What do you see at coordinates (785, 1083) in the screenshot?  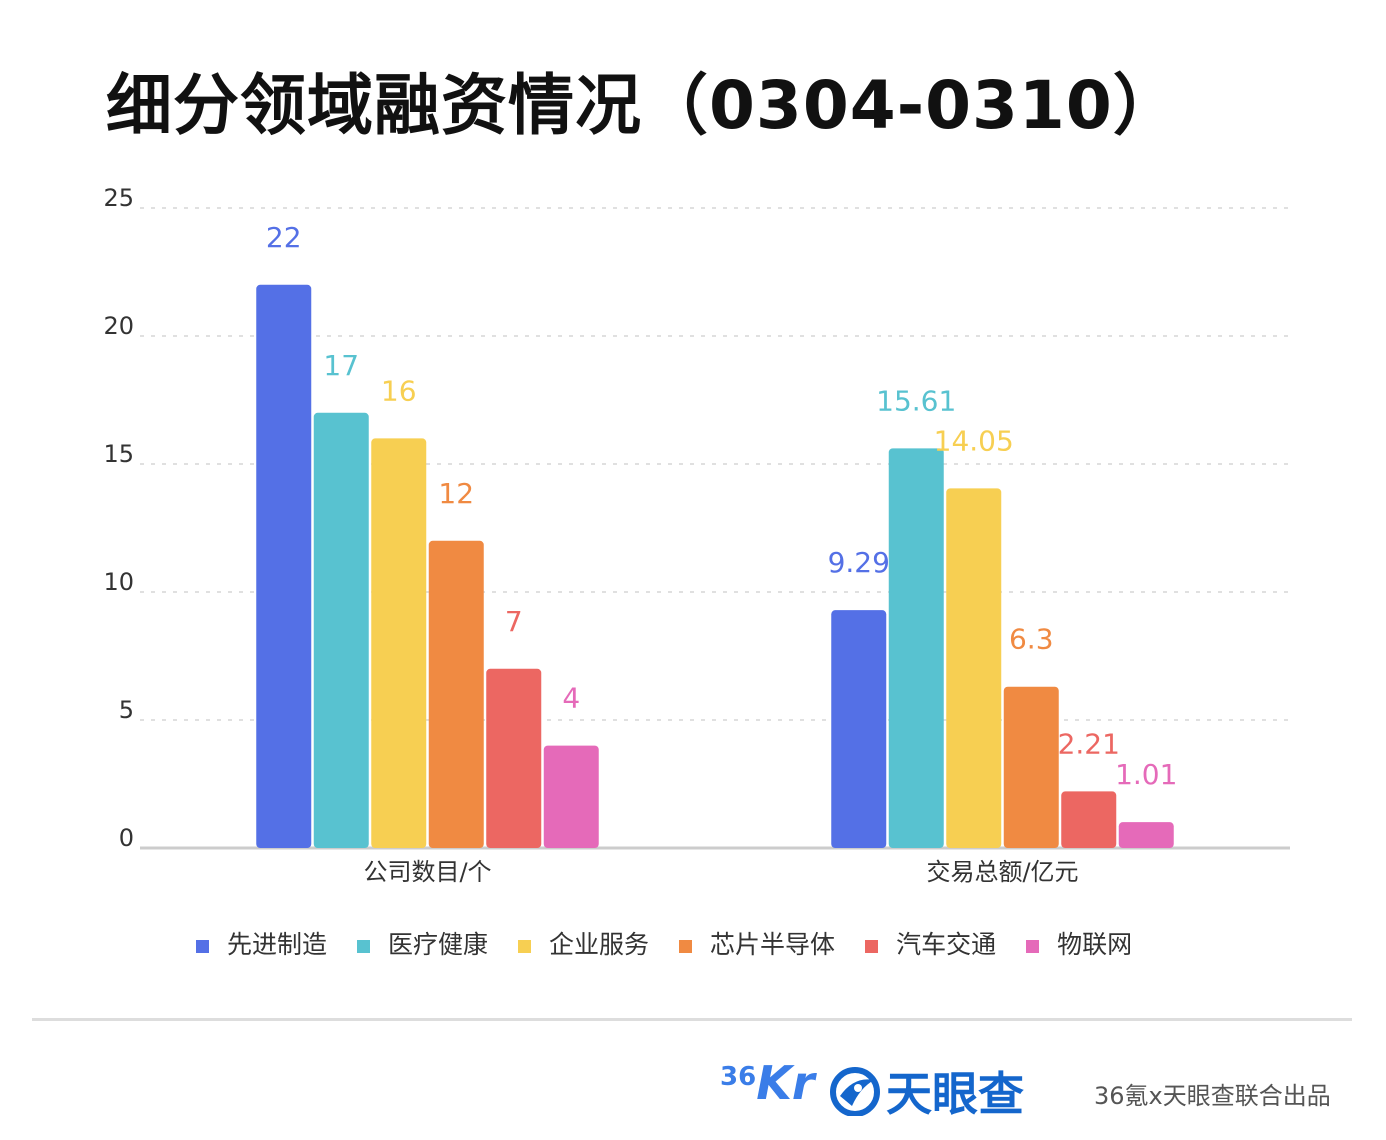 I see `36kr-logo-kr: Kr` at bounding box center [785, 1083].